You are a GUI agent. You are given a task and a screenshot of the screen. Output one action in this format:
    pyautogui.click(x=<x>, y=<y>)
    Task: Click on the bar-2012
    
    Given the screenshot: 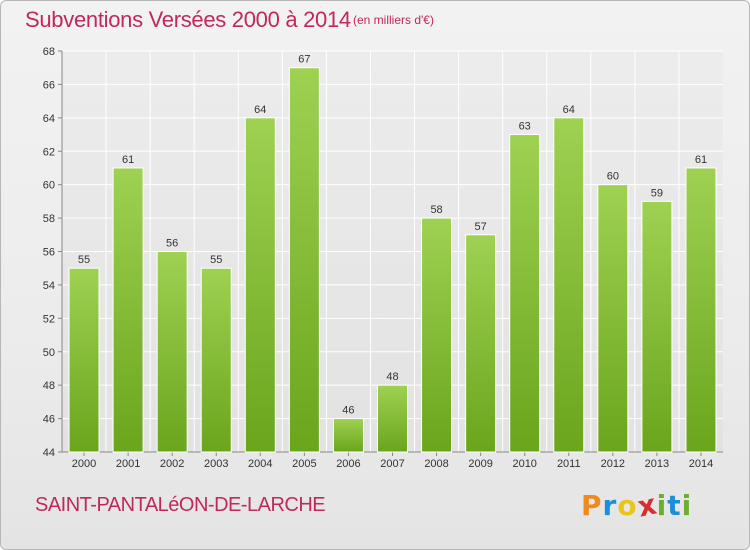 What is the action you would take?
    pyautogui.click(x=613, y=318)
    